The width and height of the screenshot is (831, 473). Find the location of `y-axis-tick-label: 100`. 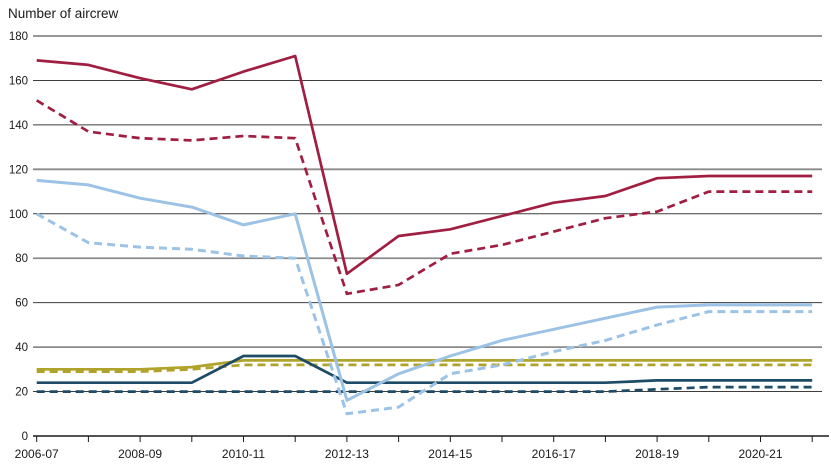

y-axis-tick-label: 100 is located at coordinates (18, 215).